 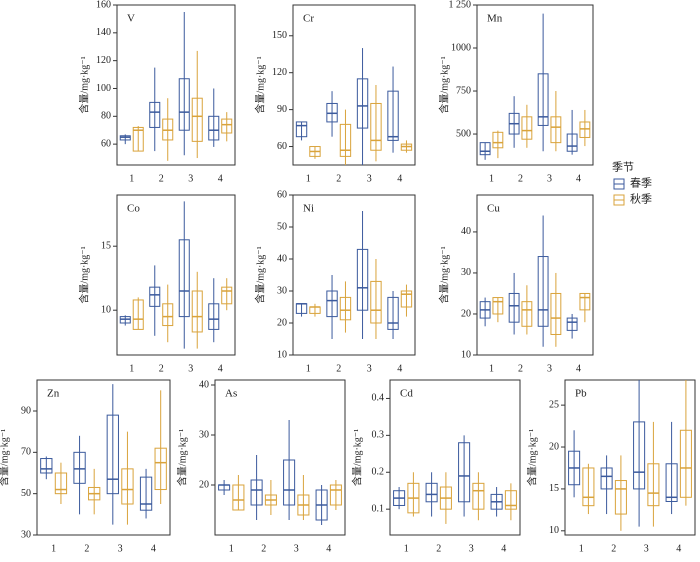 What do you see at coordinates (308, 209) in the screenshot?
I see `panel-label: Ni` at bounding box center [308, 209].